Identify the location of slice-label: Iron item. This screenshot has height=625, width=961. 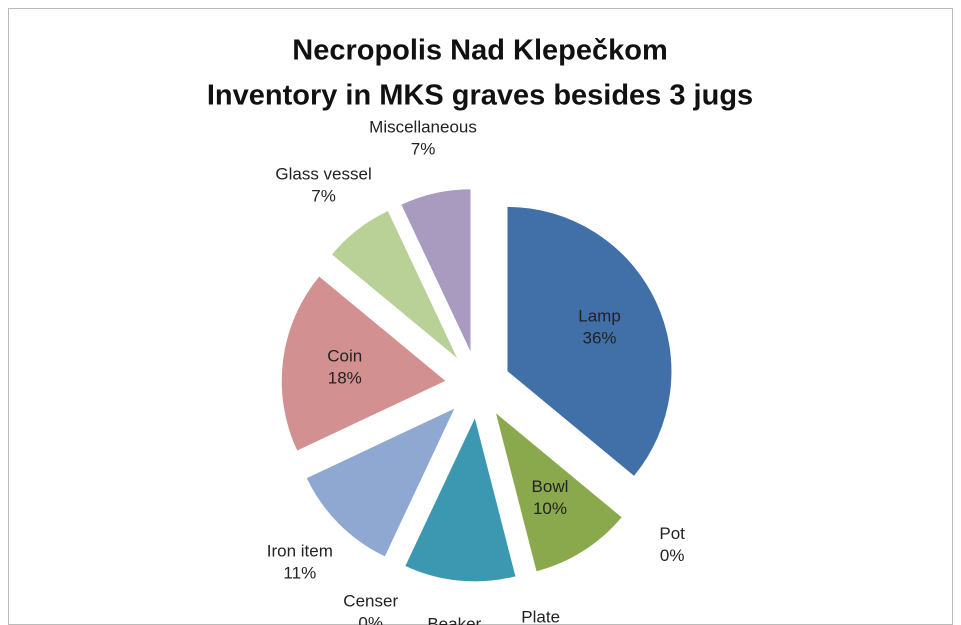
(300, 551).